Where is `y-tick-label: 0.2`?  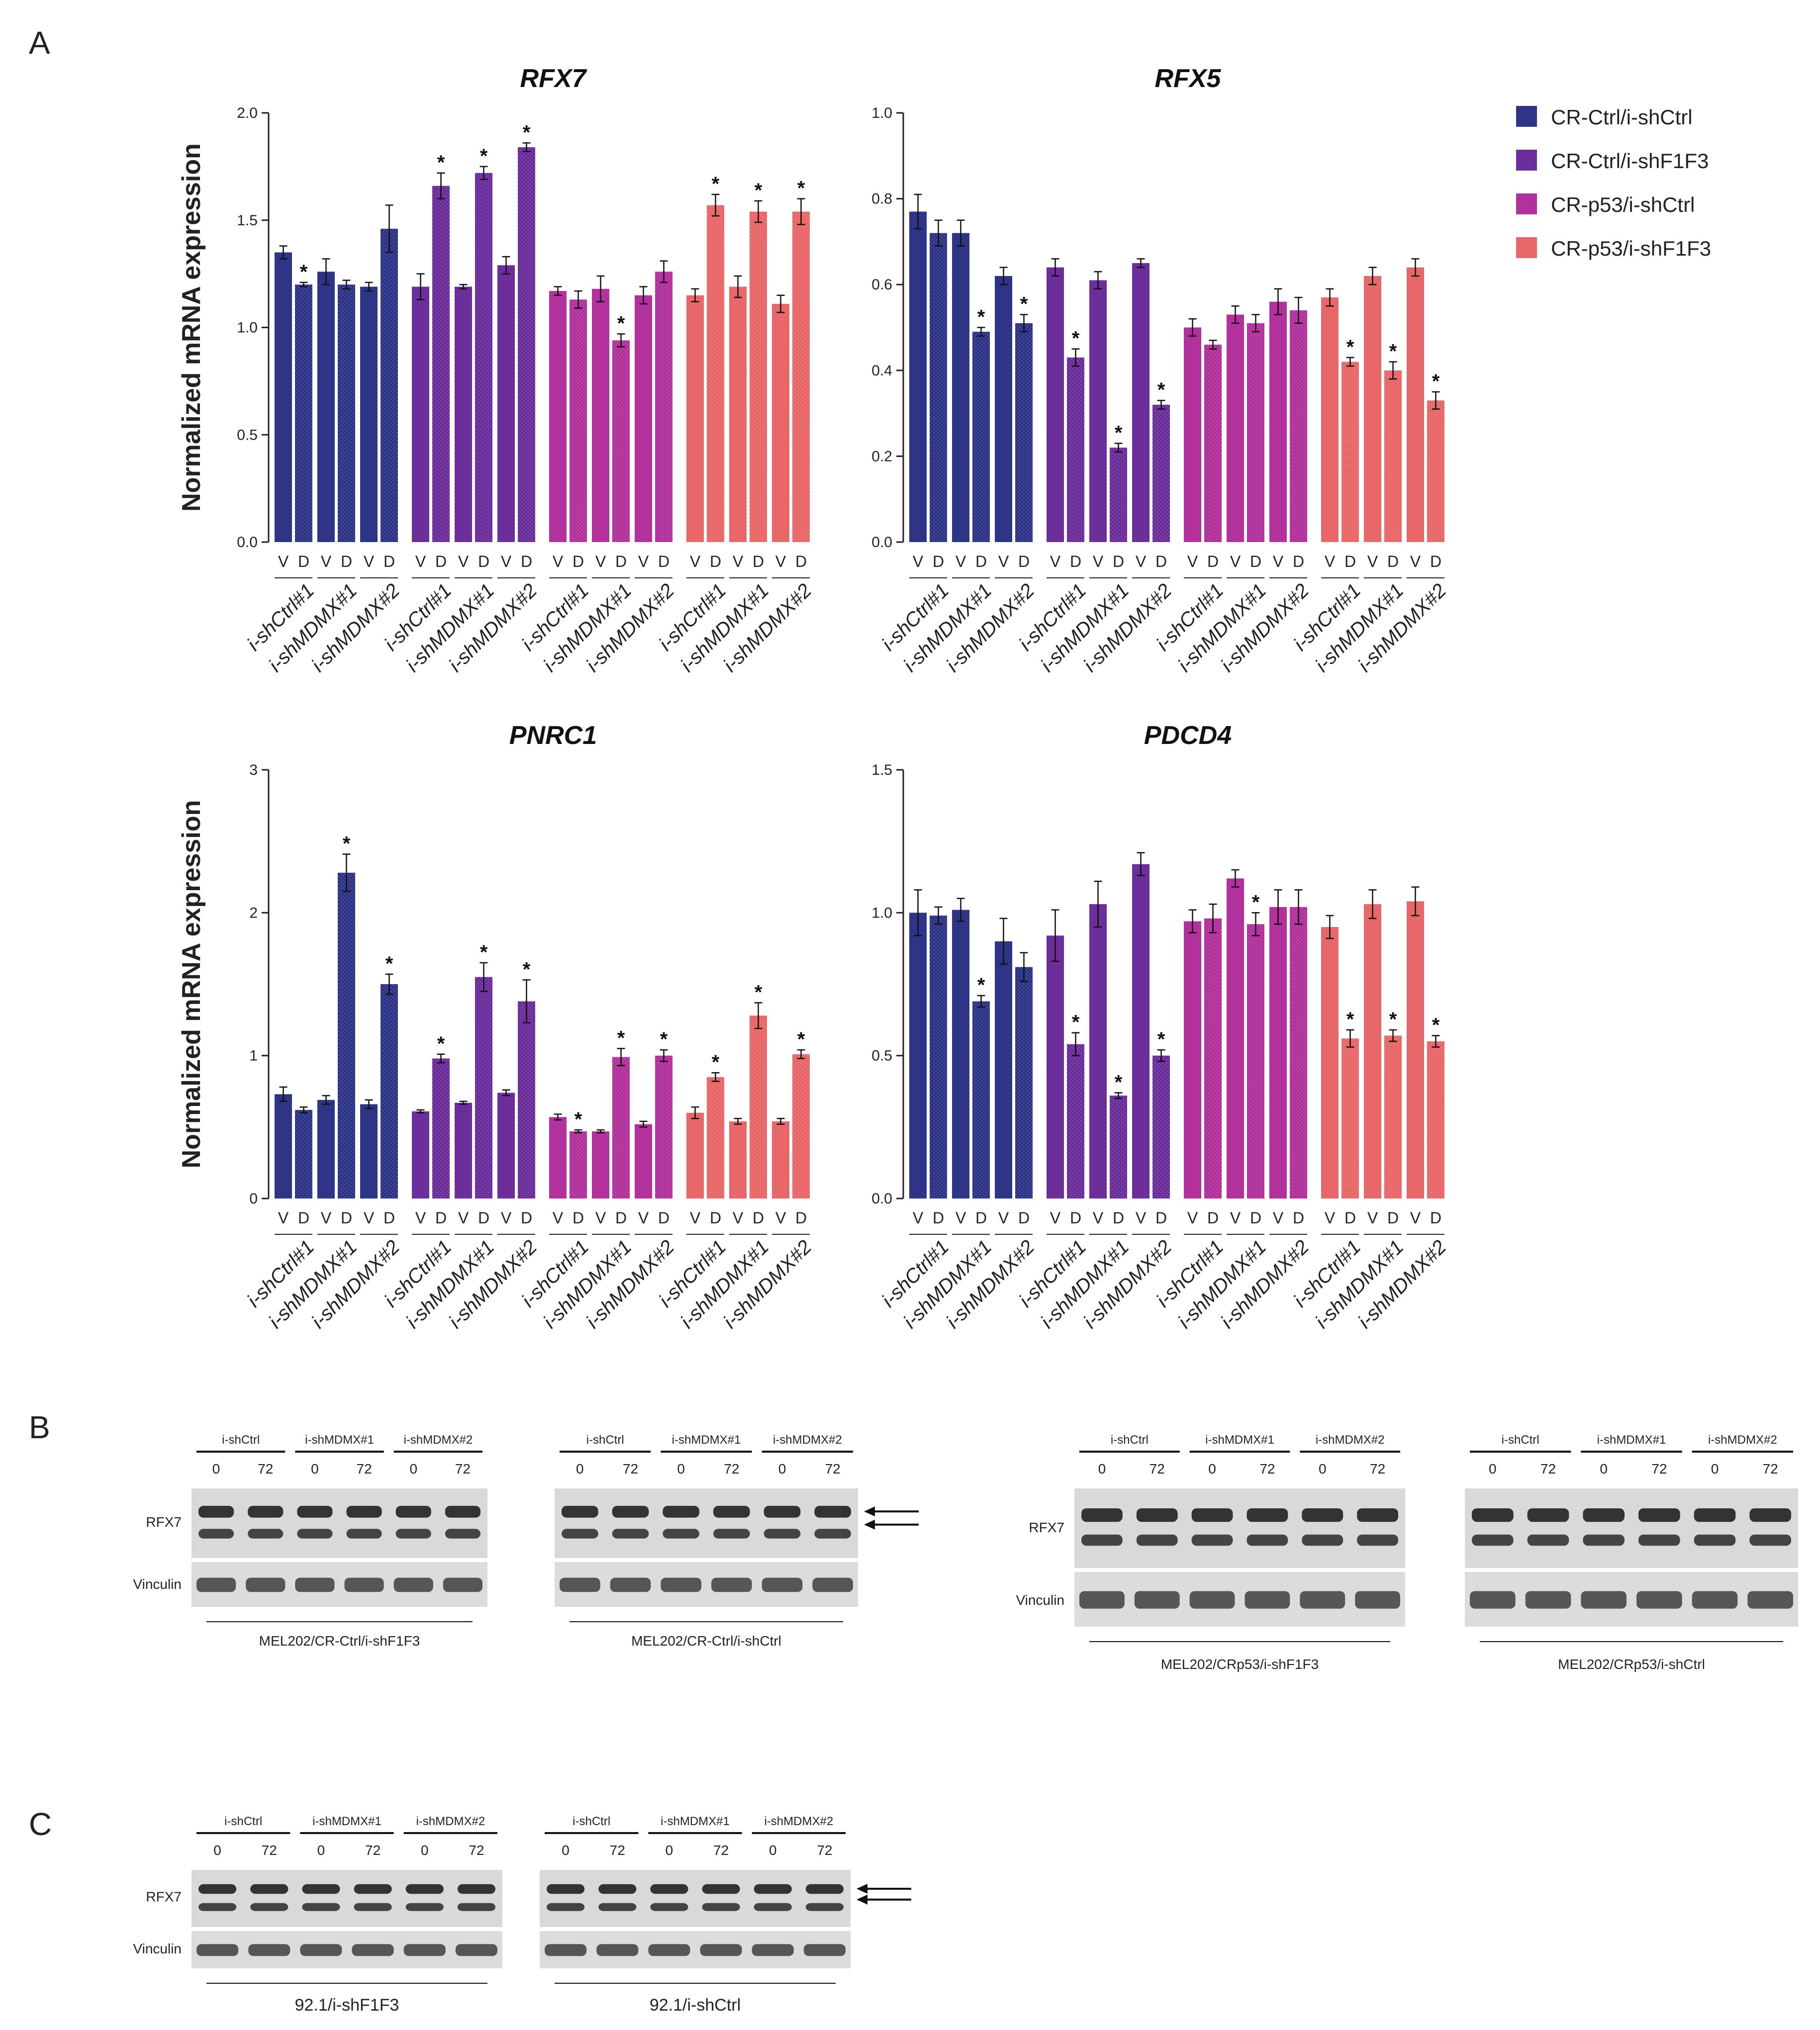
y-tick-label: 0.2 is located at coordinates (881, 456).